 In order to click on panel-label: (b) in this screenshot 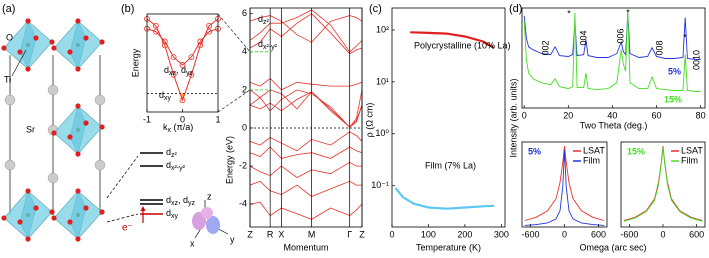, I will do `click(127, 9)`.